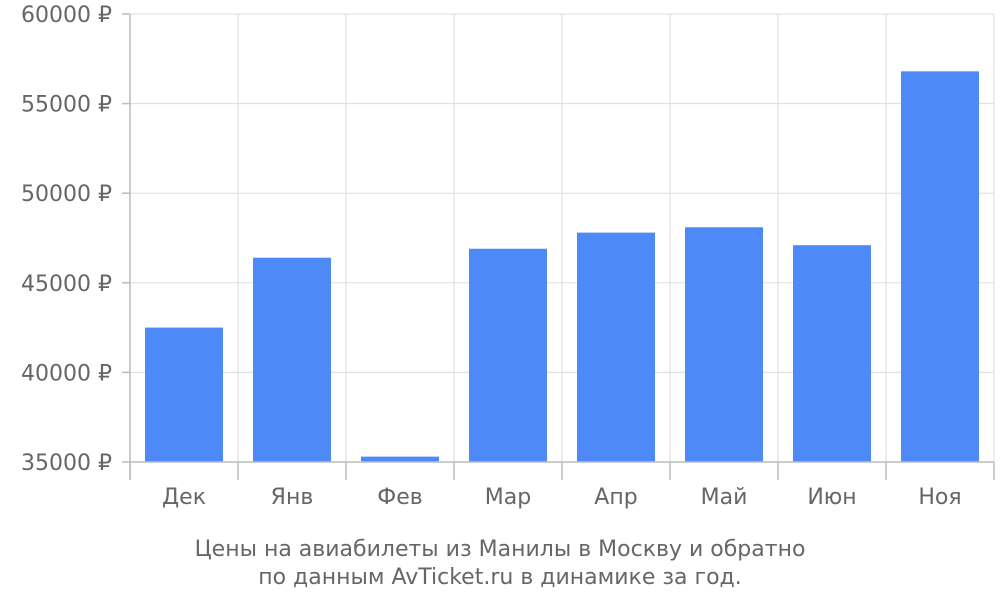 The width and height of the screenshot is (1000, 600). What do you see at coordinates (615, 497) in the screenshot?
I see `x-tick-label: Апр` at bounding box center [615, 497].